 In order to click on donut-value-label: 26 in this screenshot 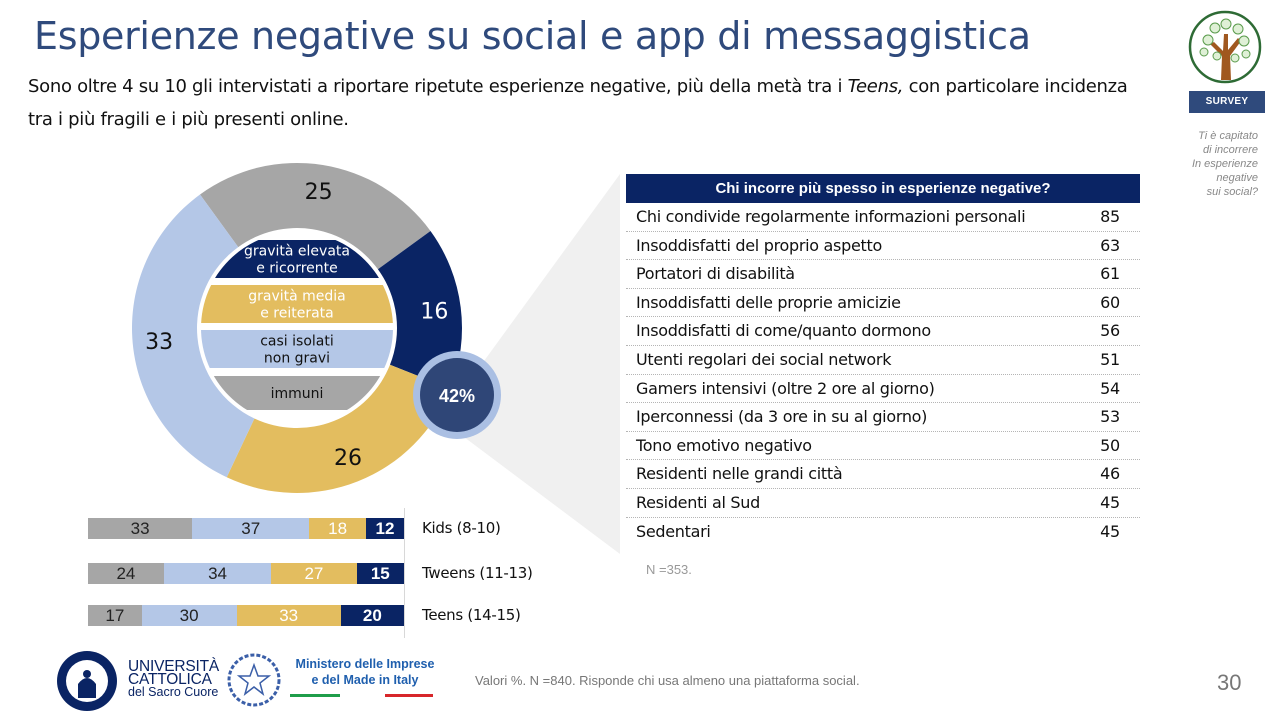, I will do `click(348, 458)`.